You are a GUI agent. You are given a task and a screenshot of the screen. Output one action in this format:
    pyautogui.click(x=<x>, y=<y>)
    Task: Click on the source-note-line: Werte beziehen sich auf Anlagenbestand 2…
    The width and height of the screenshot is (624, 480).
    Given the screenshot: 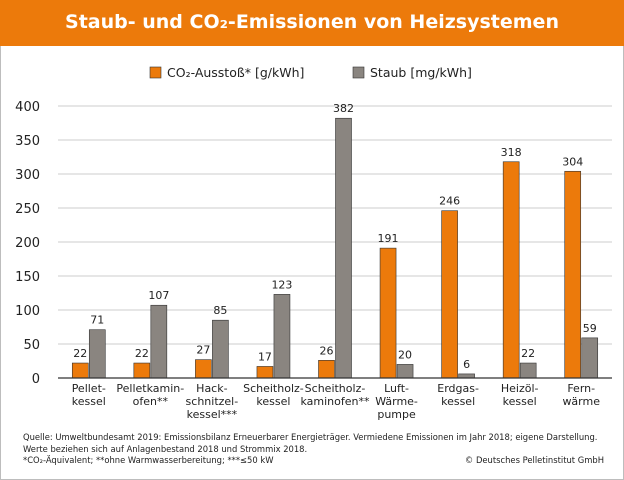 What is the action you would take?
    pyautogui.click(x=165, y=448)
    